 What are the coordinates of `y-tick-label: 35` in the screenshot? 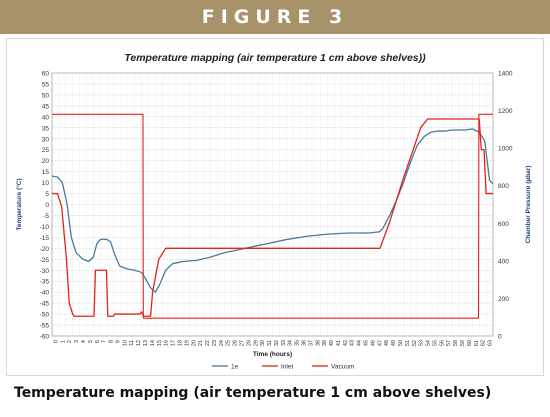 It's located at (46, 128).